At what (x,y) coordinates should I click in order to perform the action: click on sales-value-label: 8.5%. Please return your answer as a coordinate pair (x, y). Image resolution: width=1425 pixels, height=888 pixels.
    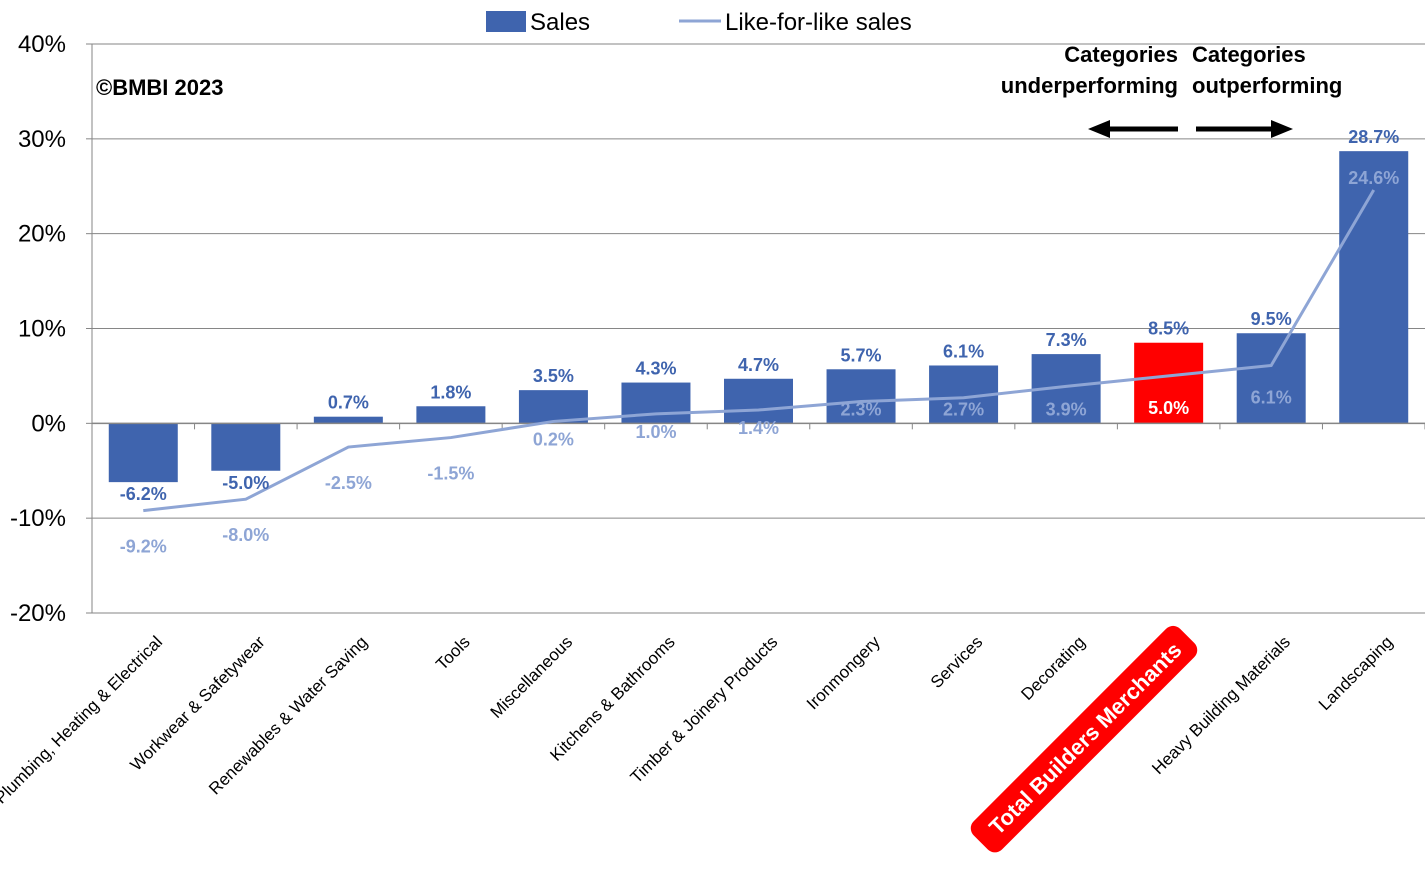
    Looking at the image, I should click on (1168, 329).